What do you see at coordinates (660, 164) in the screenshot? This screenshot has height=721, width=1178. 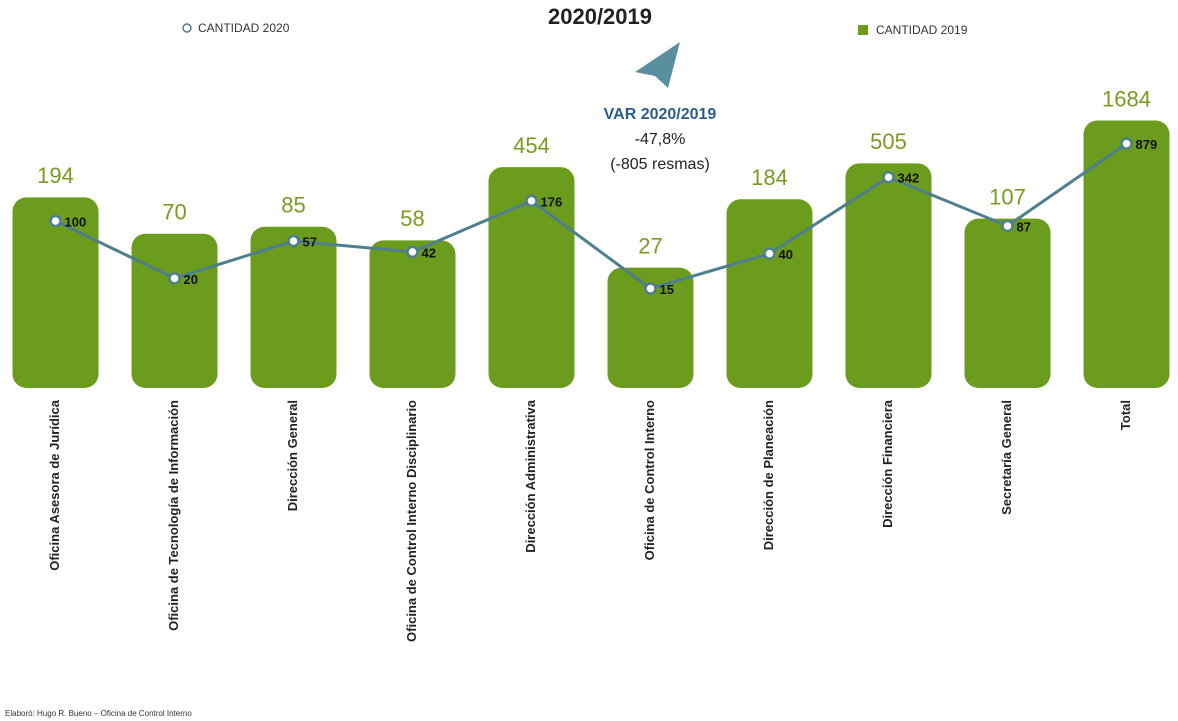 I see `annotation: (-805 resmas)` at bounding box center [660, 164].